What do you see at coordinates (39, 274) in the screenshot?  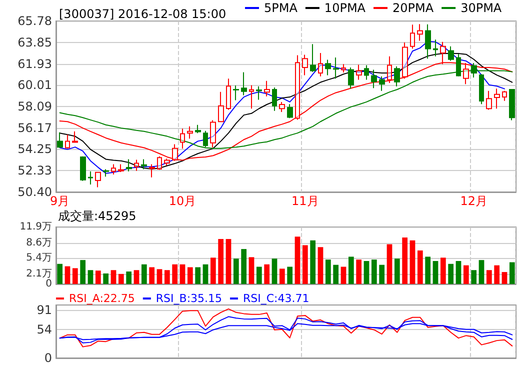 I see `y-tick-label: 2.1万` at bounding box center [39, 274].